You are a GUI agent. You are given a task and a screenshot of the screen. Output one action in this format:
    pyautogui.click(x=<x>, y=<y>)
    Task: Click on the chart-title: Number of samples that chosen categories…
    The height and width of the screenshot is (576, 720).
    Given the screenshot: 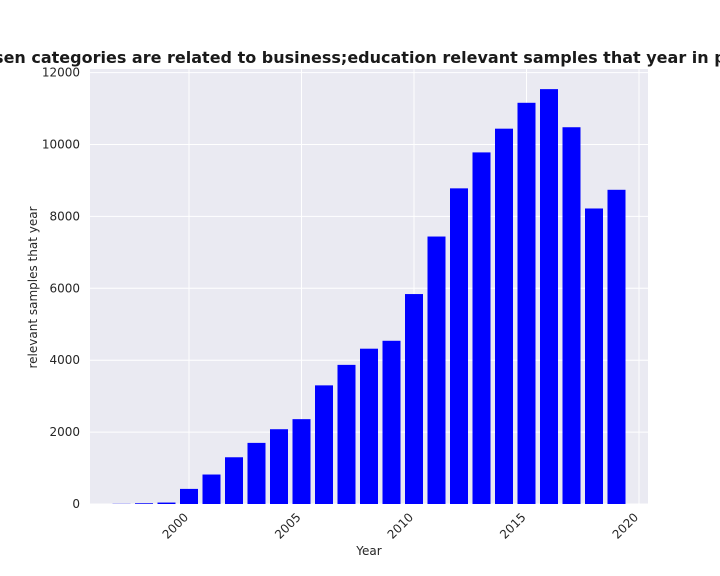 What is the action you would take?
    pyautogui.click(x=360, y=57)
    